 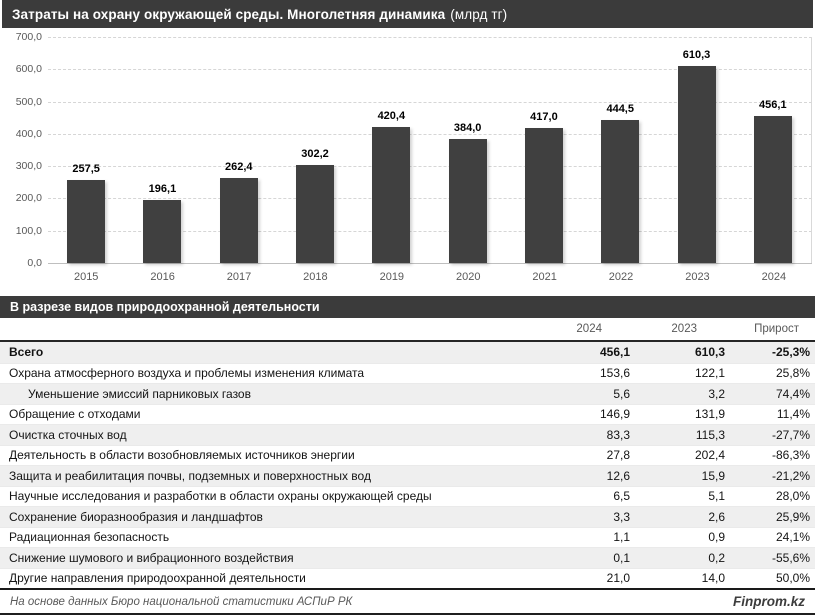 What do you see at coordinates (716, 393) in the screenshot?
I see `row-value-2023: 3,2` at bounding box center [716, 393].